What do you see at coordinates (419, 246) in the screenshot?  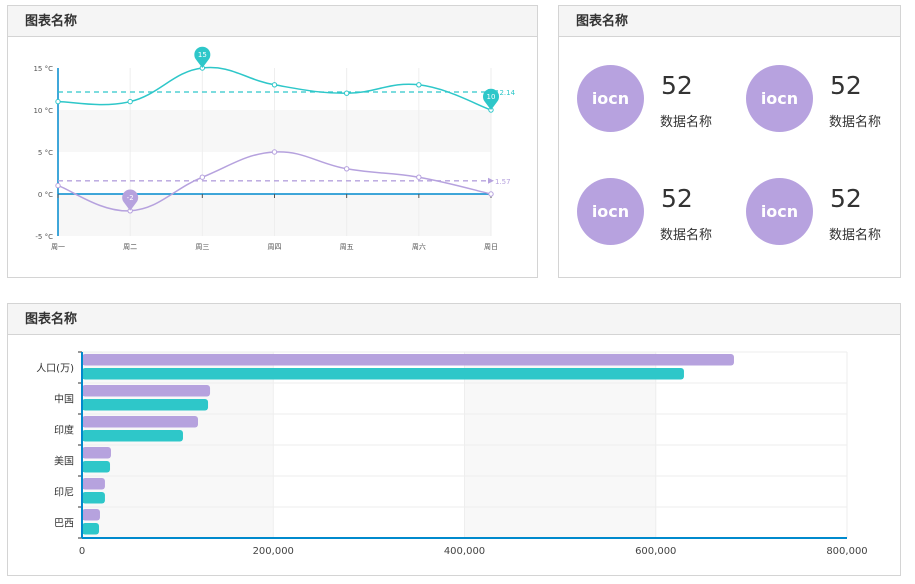 I see `x-tick-label: 周六` at bounding box center [419, 246].